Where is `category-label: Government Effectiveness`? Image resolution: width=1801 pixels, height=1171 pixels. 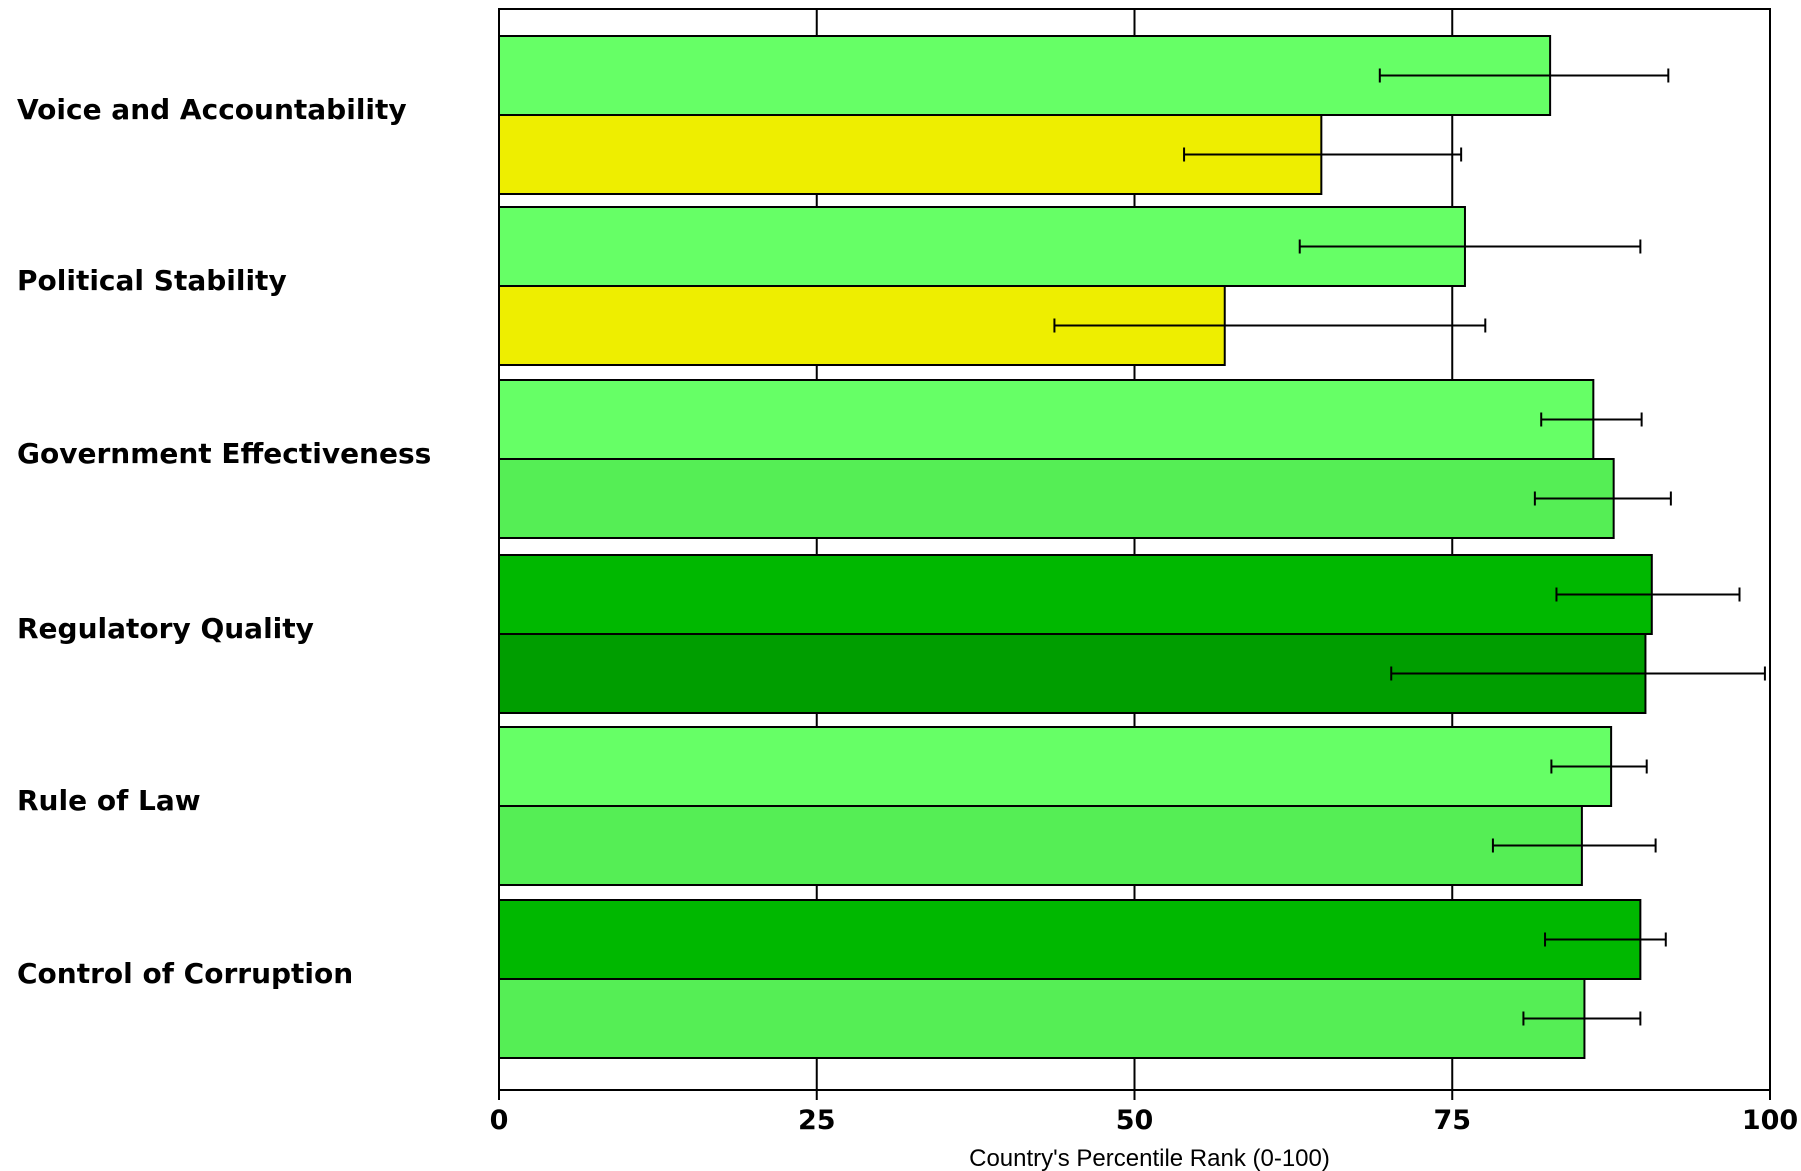 category-label: Government Effectiveness is located at coordinates (224, 453).